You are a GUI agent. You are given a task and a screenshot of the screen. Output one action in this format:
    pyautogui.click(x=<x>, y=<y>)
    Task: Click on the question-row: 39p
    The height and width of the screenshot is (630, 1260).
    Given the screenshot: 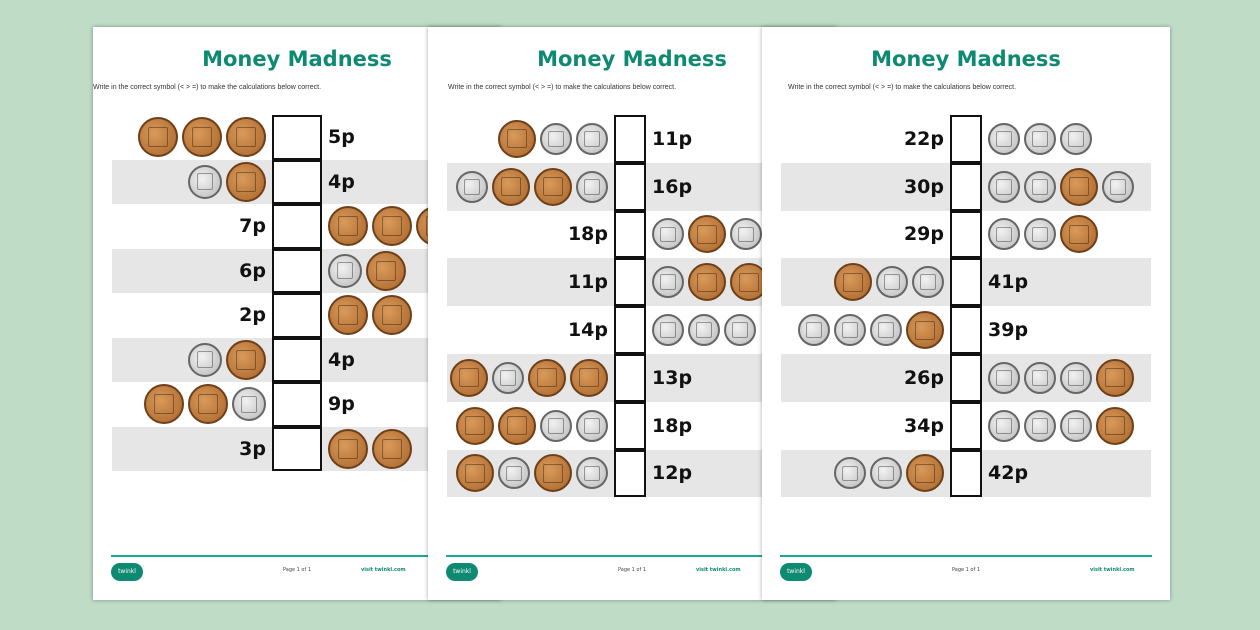 What is the action you would take?
    pyautogui.click(x=966, y=330)
    